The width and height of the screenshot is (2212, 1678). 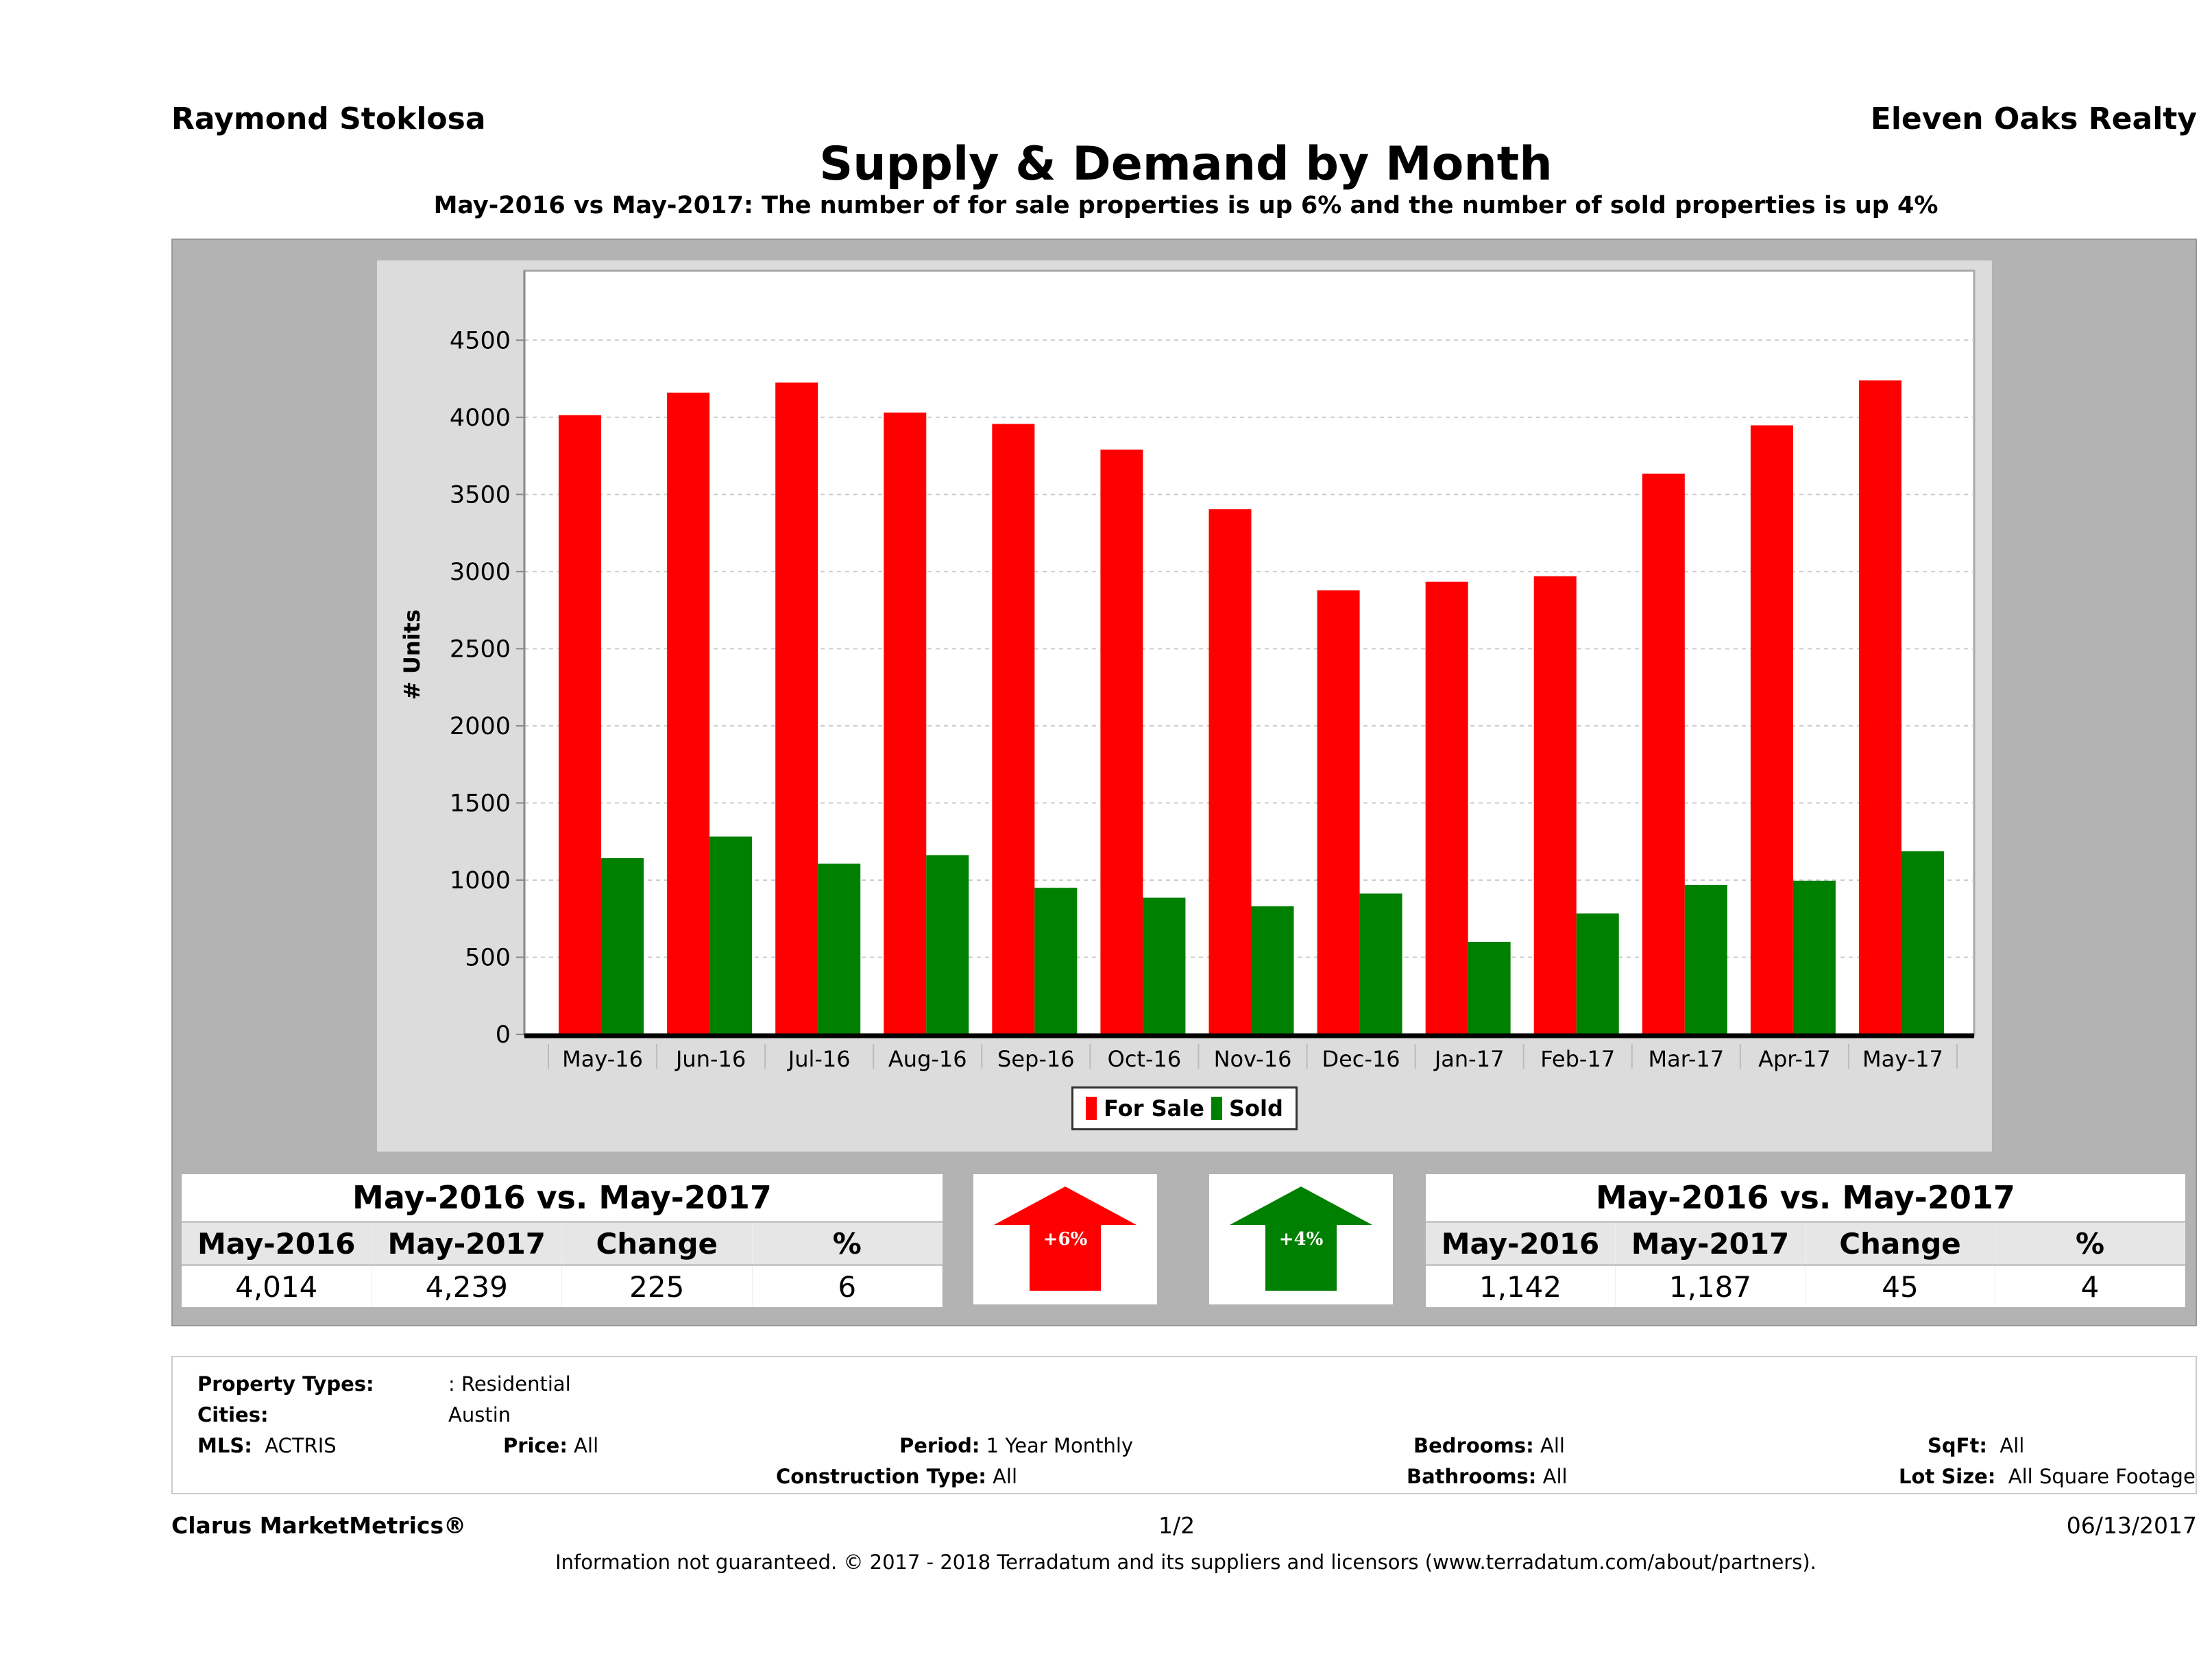 What do you see at coordinates (2131, 1525) in the screenshot?
I see `report-date: 06/13/2017` at bounding box center [2131, 1525].